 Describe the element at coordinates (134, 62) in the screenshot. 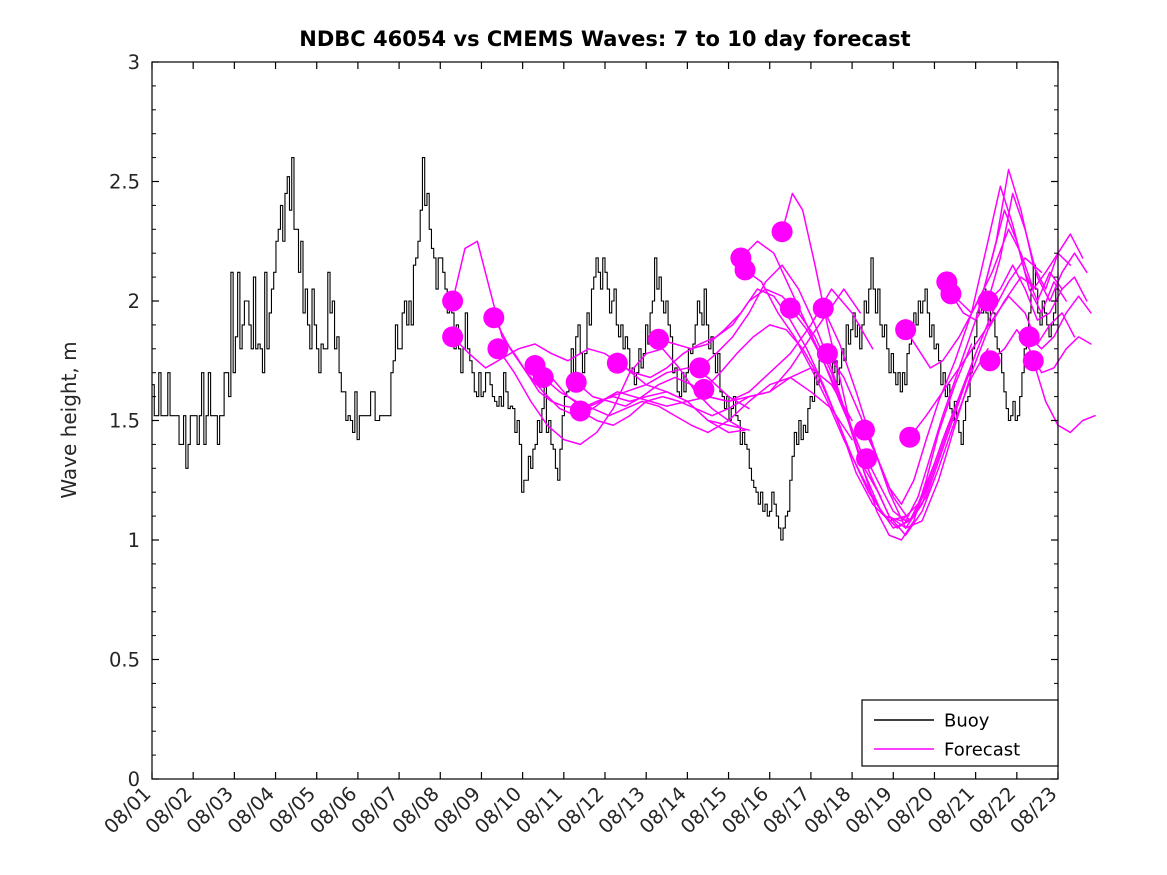

I see `y-tick-label: 3` at that location.